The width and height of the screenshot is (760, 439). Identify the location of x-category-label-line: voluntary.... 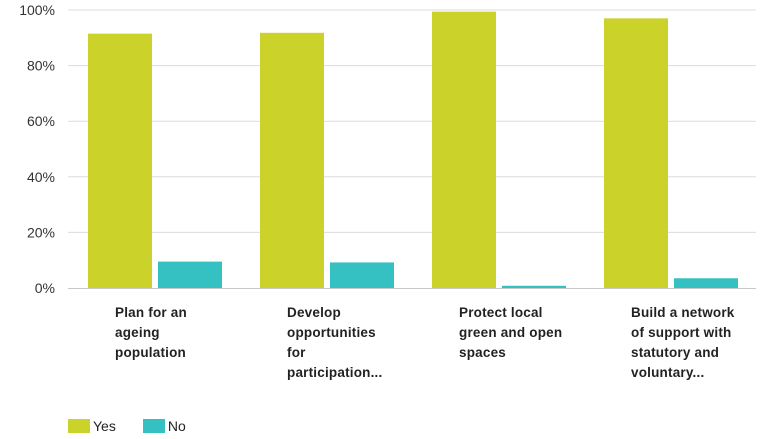
(668, 372).